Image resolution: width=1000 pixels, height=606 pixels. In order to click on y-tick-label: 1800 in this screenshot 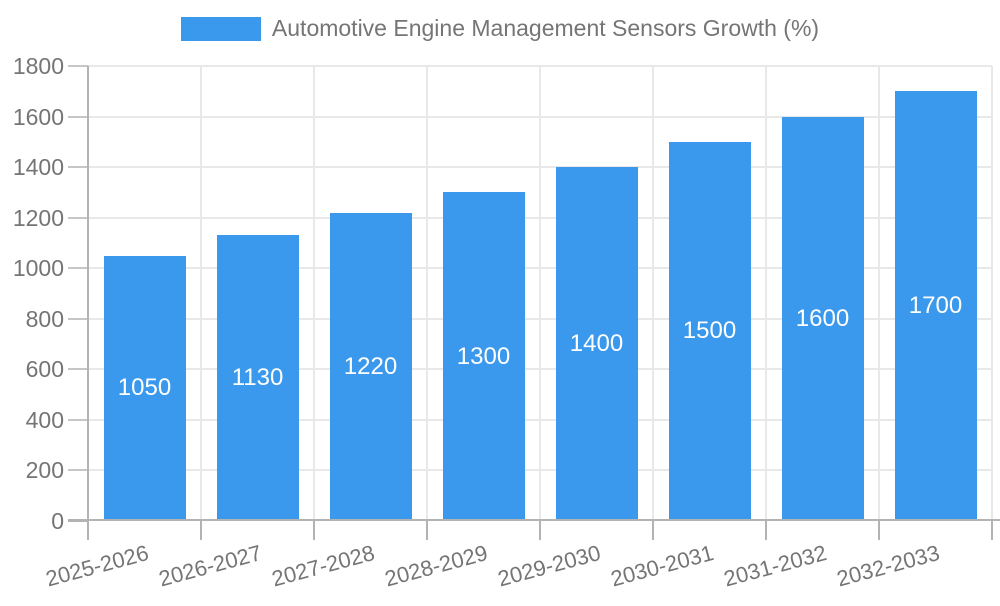, I will do `click(38, 66)`.